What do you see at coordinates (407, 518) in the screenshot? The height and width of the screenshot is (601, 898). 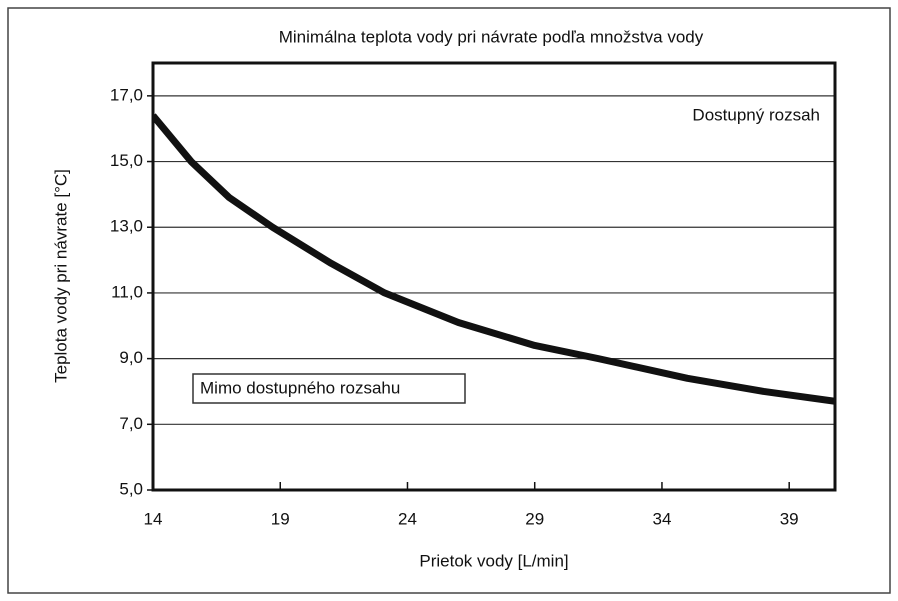 I see `x-tick-label: 24` at bounding box center [407, 518].